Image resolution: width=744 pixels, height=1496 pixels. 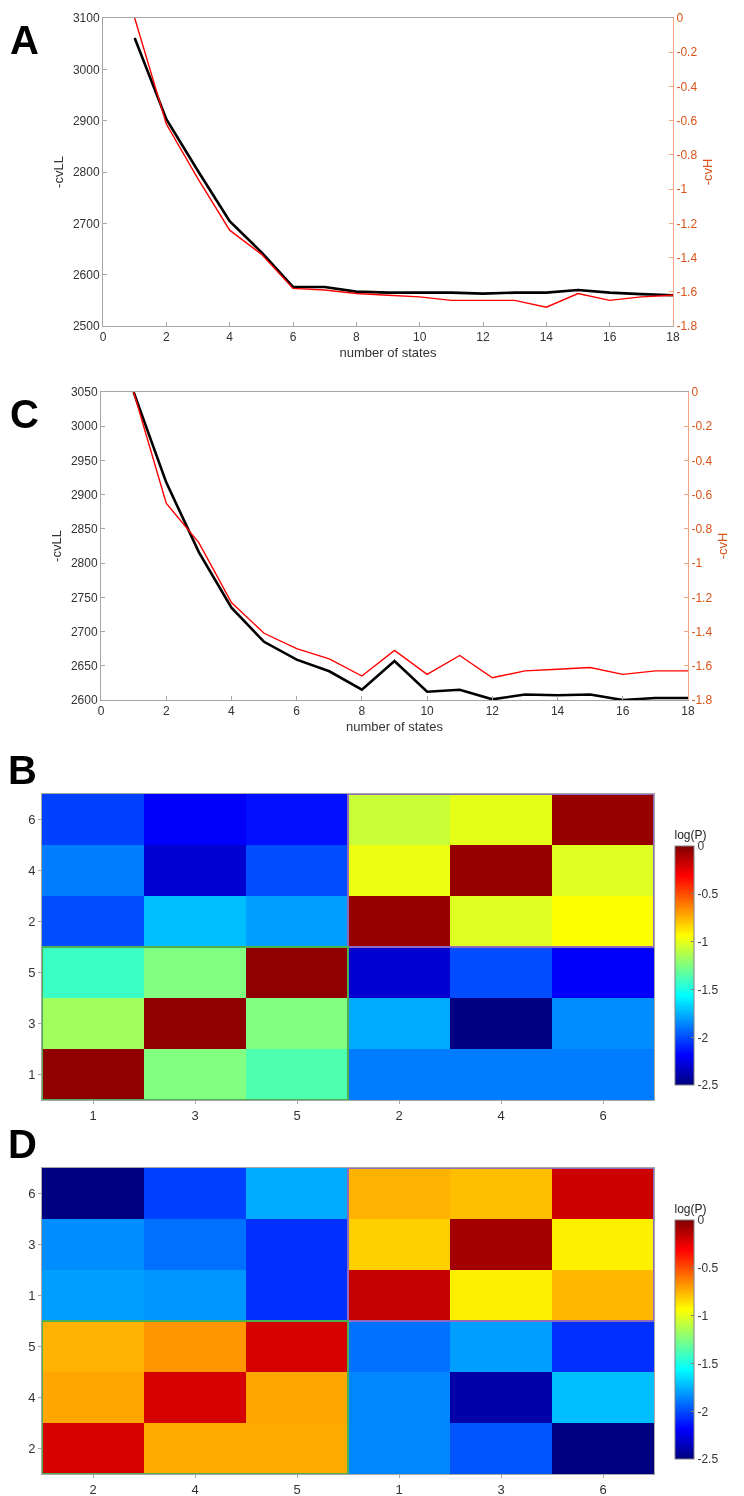 What do you see at coordinates (22, 1144) in the screenshot?
I see `chart-title: D` at bounding box center [22, 1144].